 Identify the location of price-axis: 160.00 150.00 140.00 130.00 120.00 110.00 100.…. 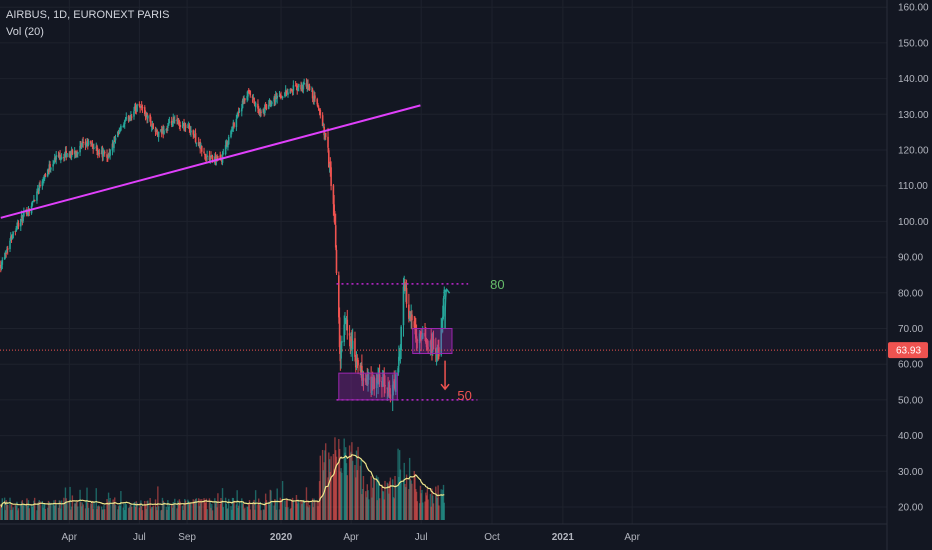
(913, 258).